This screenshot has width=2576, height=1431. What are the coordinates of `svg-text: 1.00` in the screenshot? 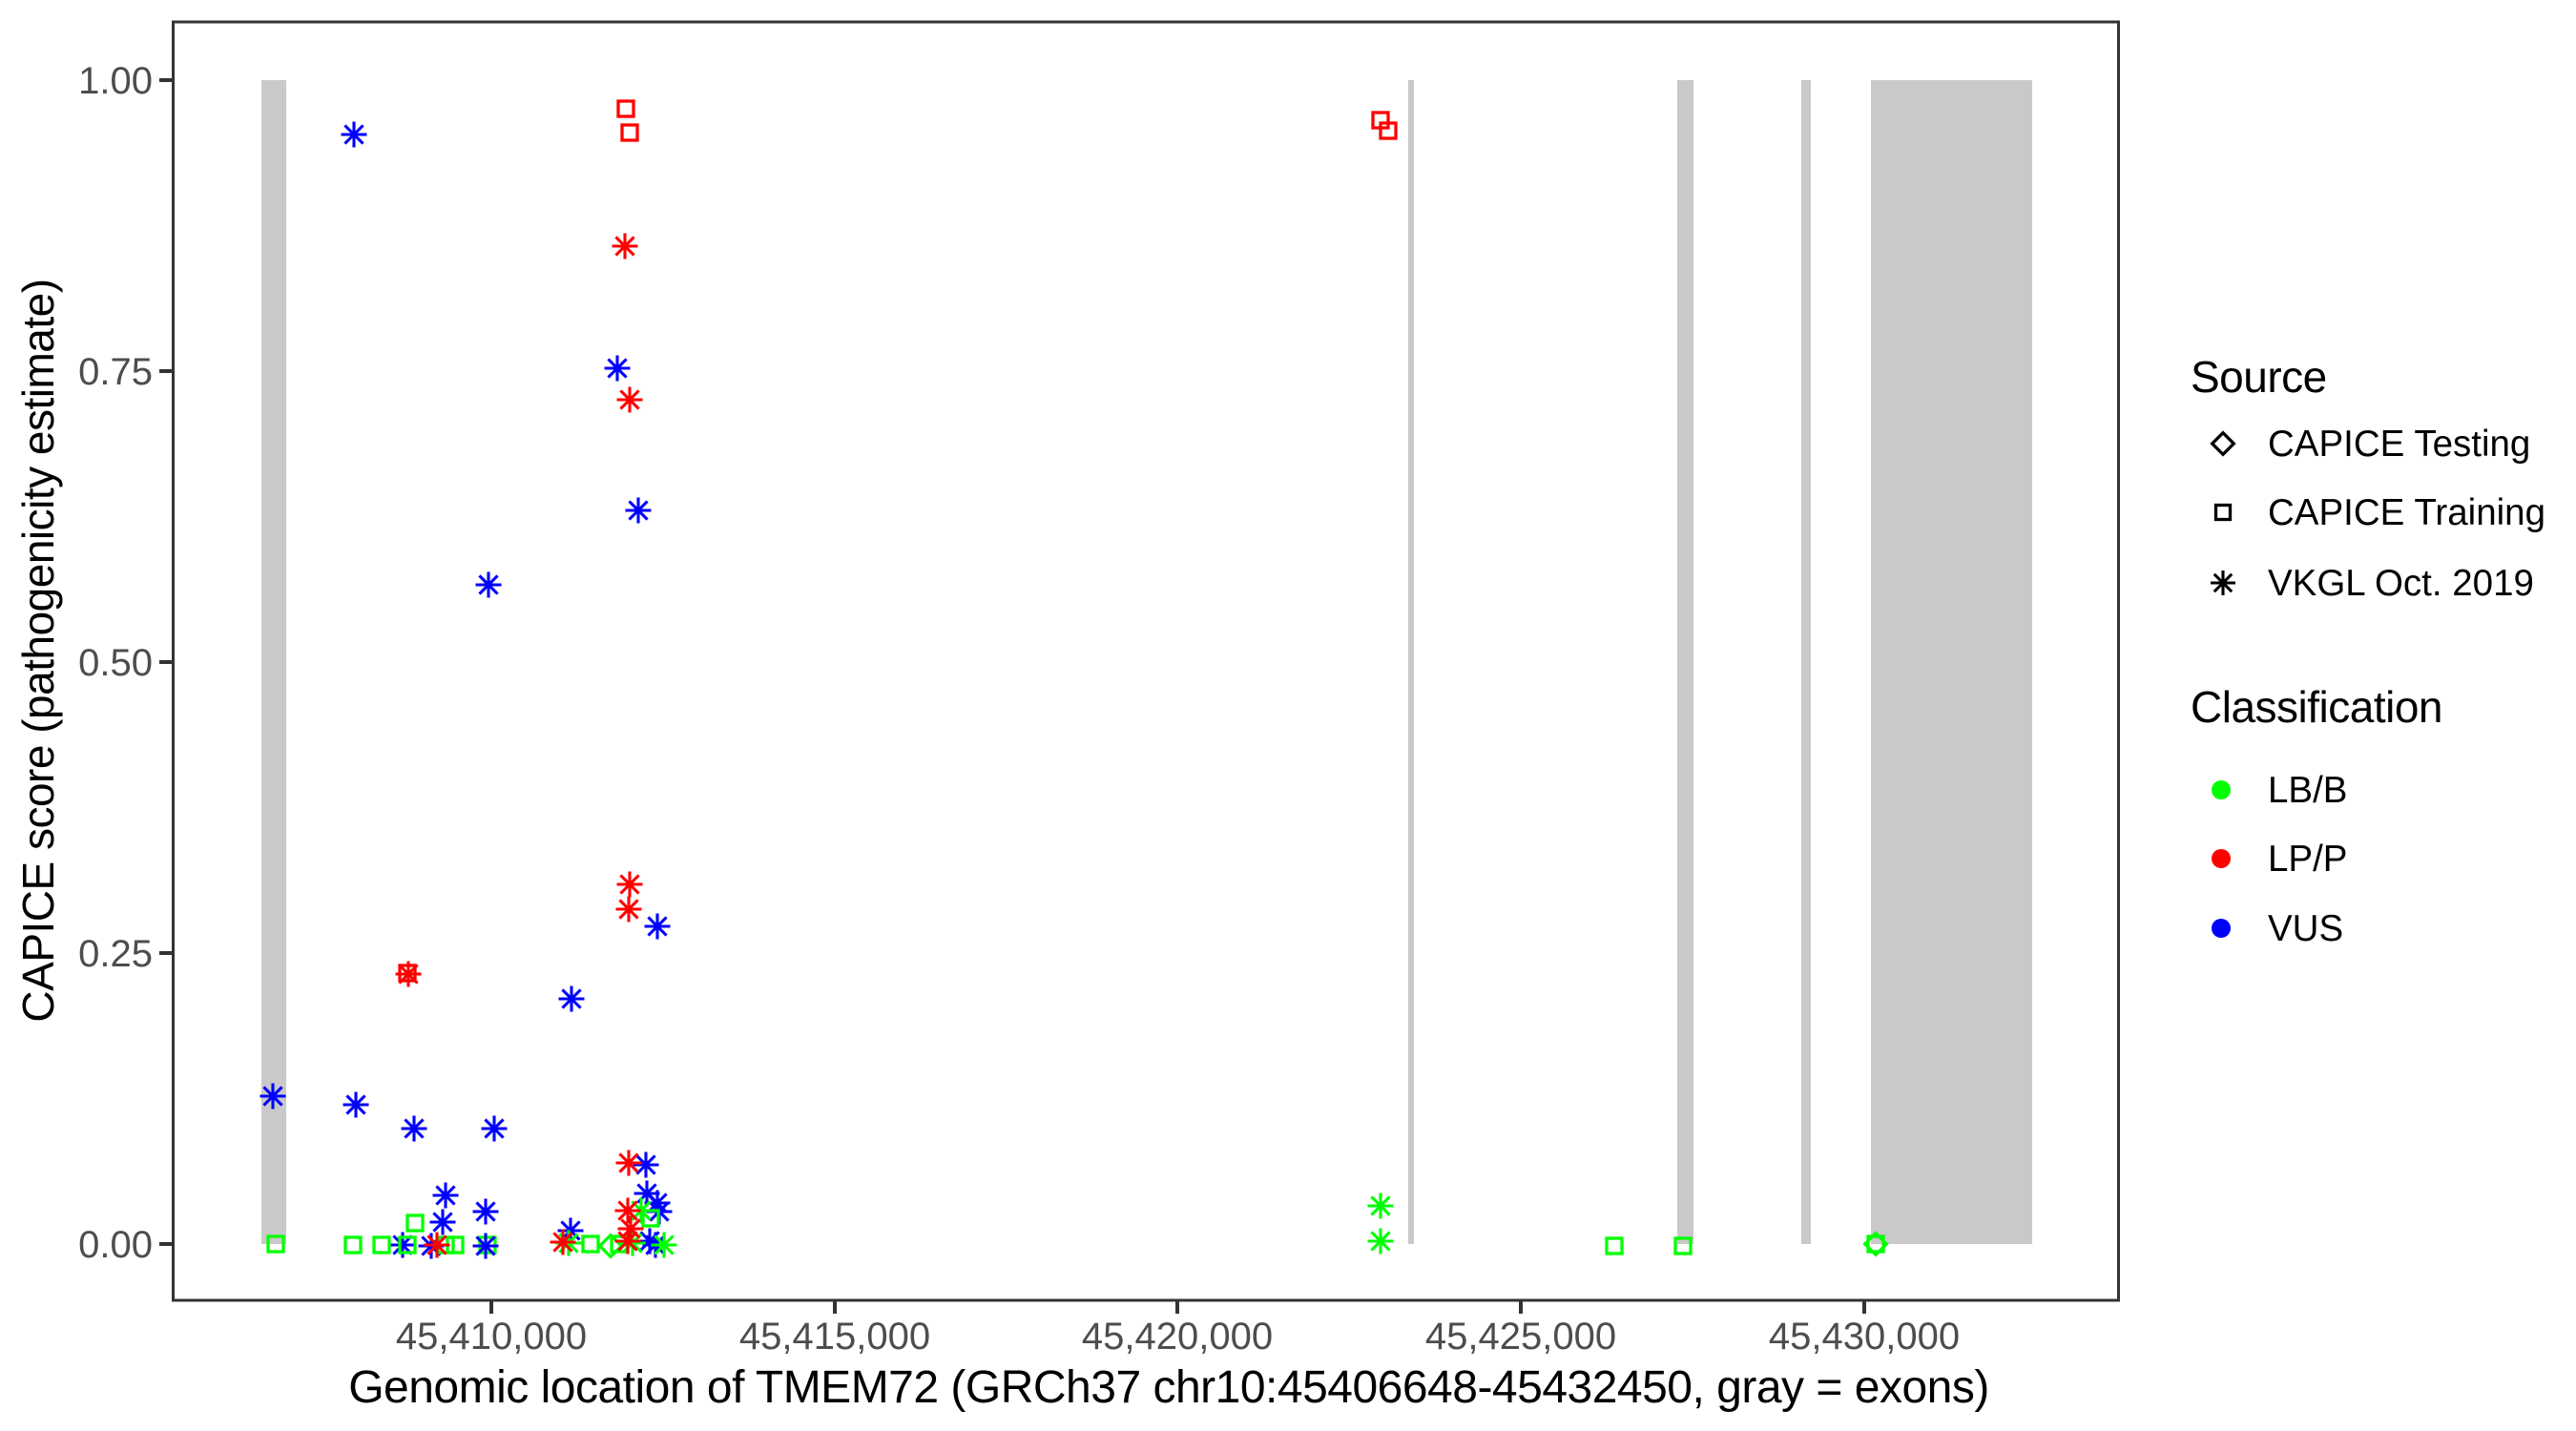 It's located at (115, 81).